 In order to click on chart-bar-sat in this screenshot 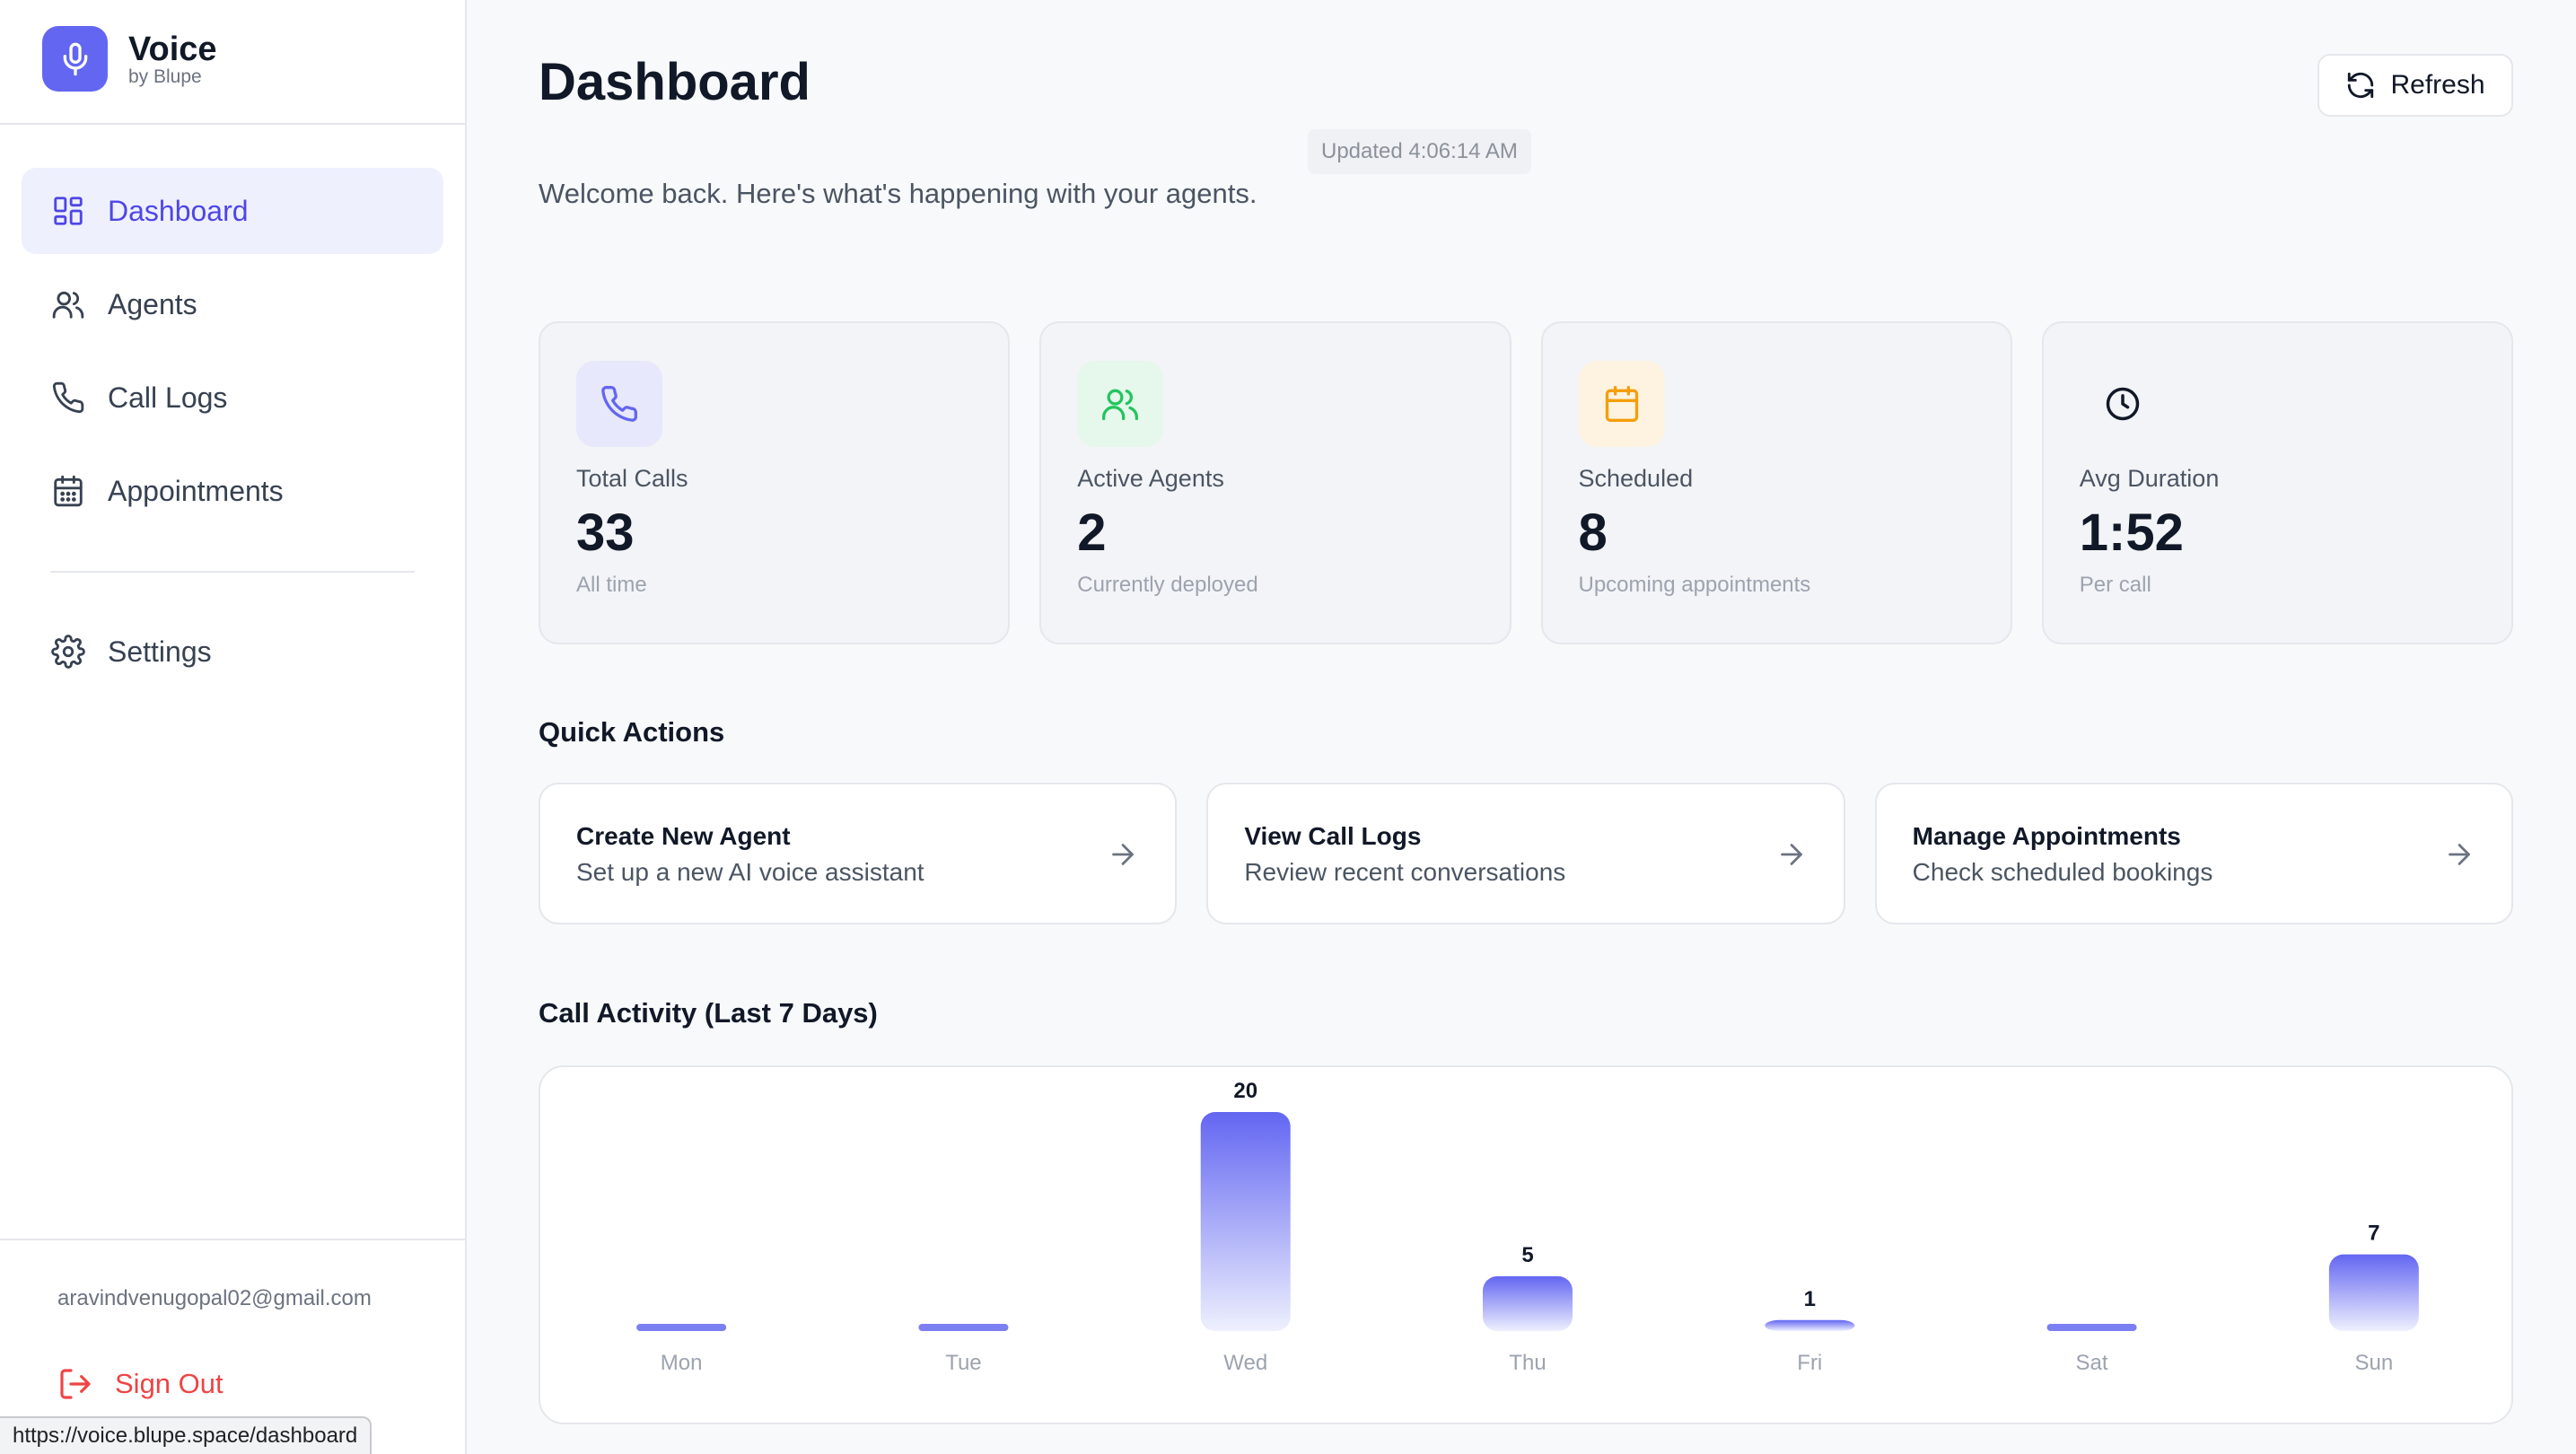, I will do `click(2091, 1327)`.